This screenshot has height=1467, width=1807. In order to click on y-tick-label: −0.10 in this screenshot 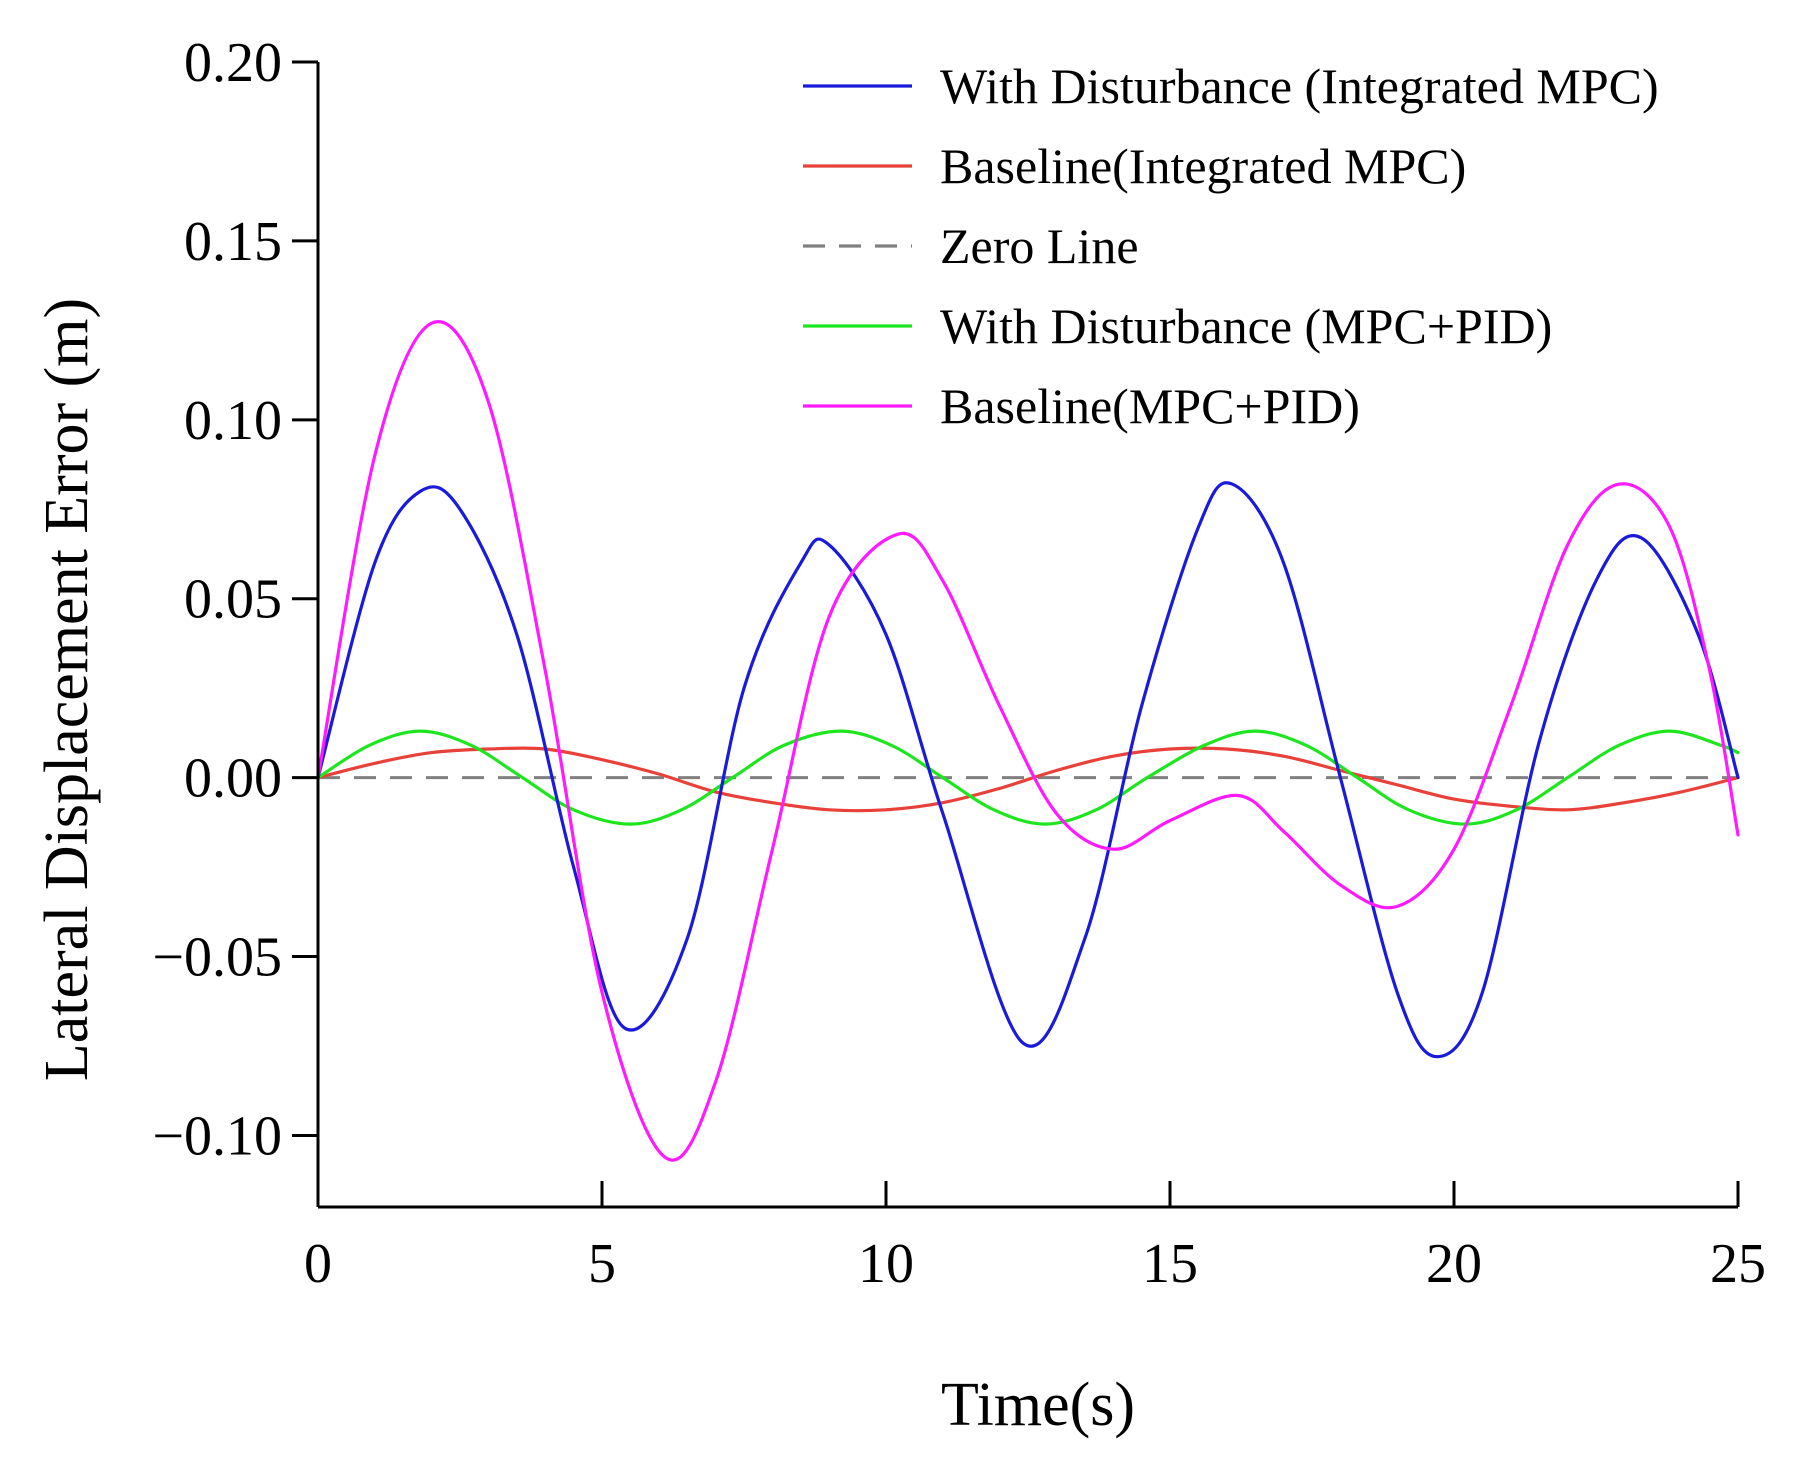, I will do `click(217, 1136)`.